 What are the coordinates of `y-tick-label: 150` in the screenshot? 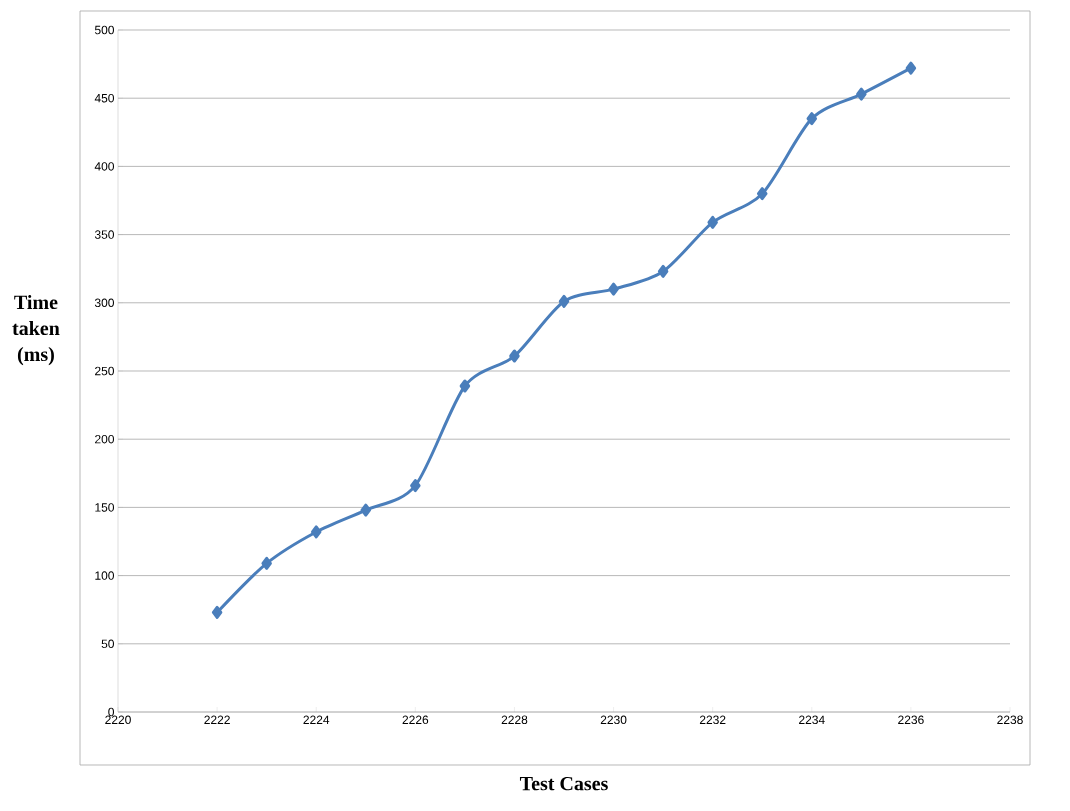 It's located at (104, 507).